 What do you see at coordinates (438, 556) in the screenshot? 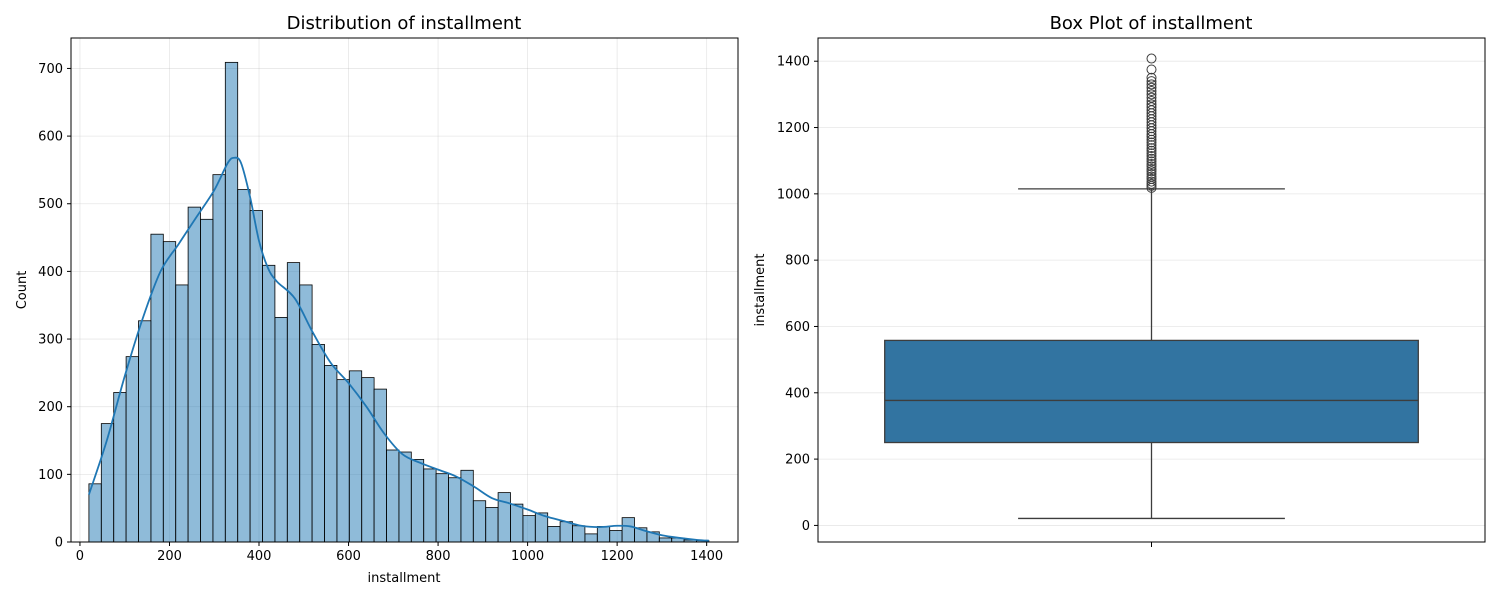
I see `x-tick-label: 800` at bounding box center [438, 556].